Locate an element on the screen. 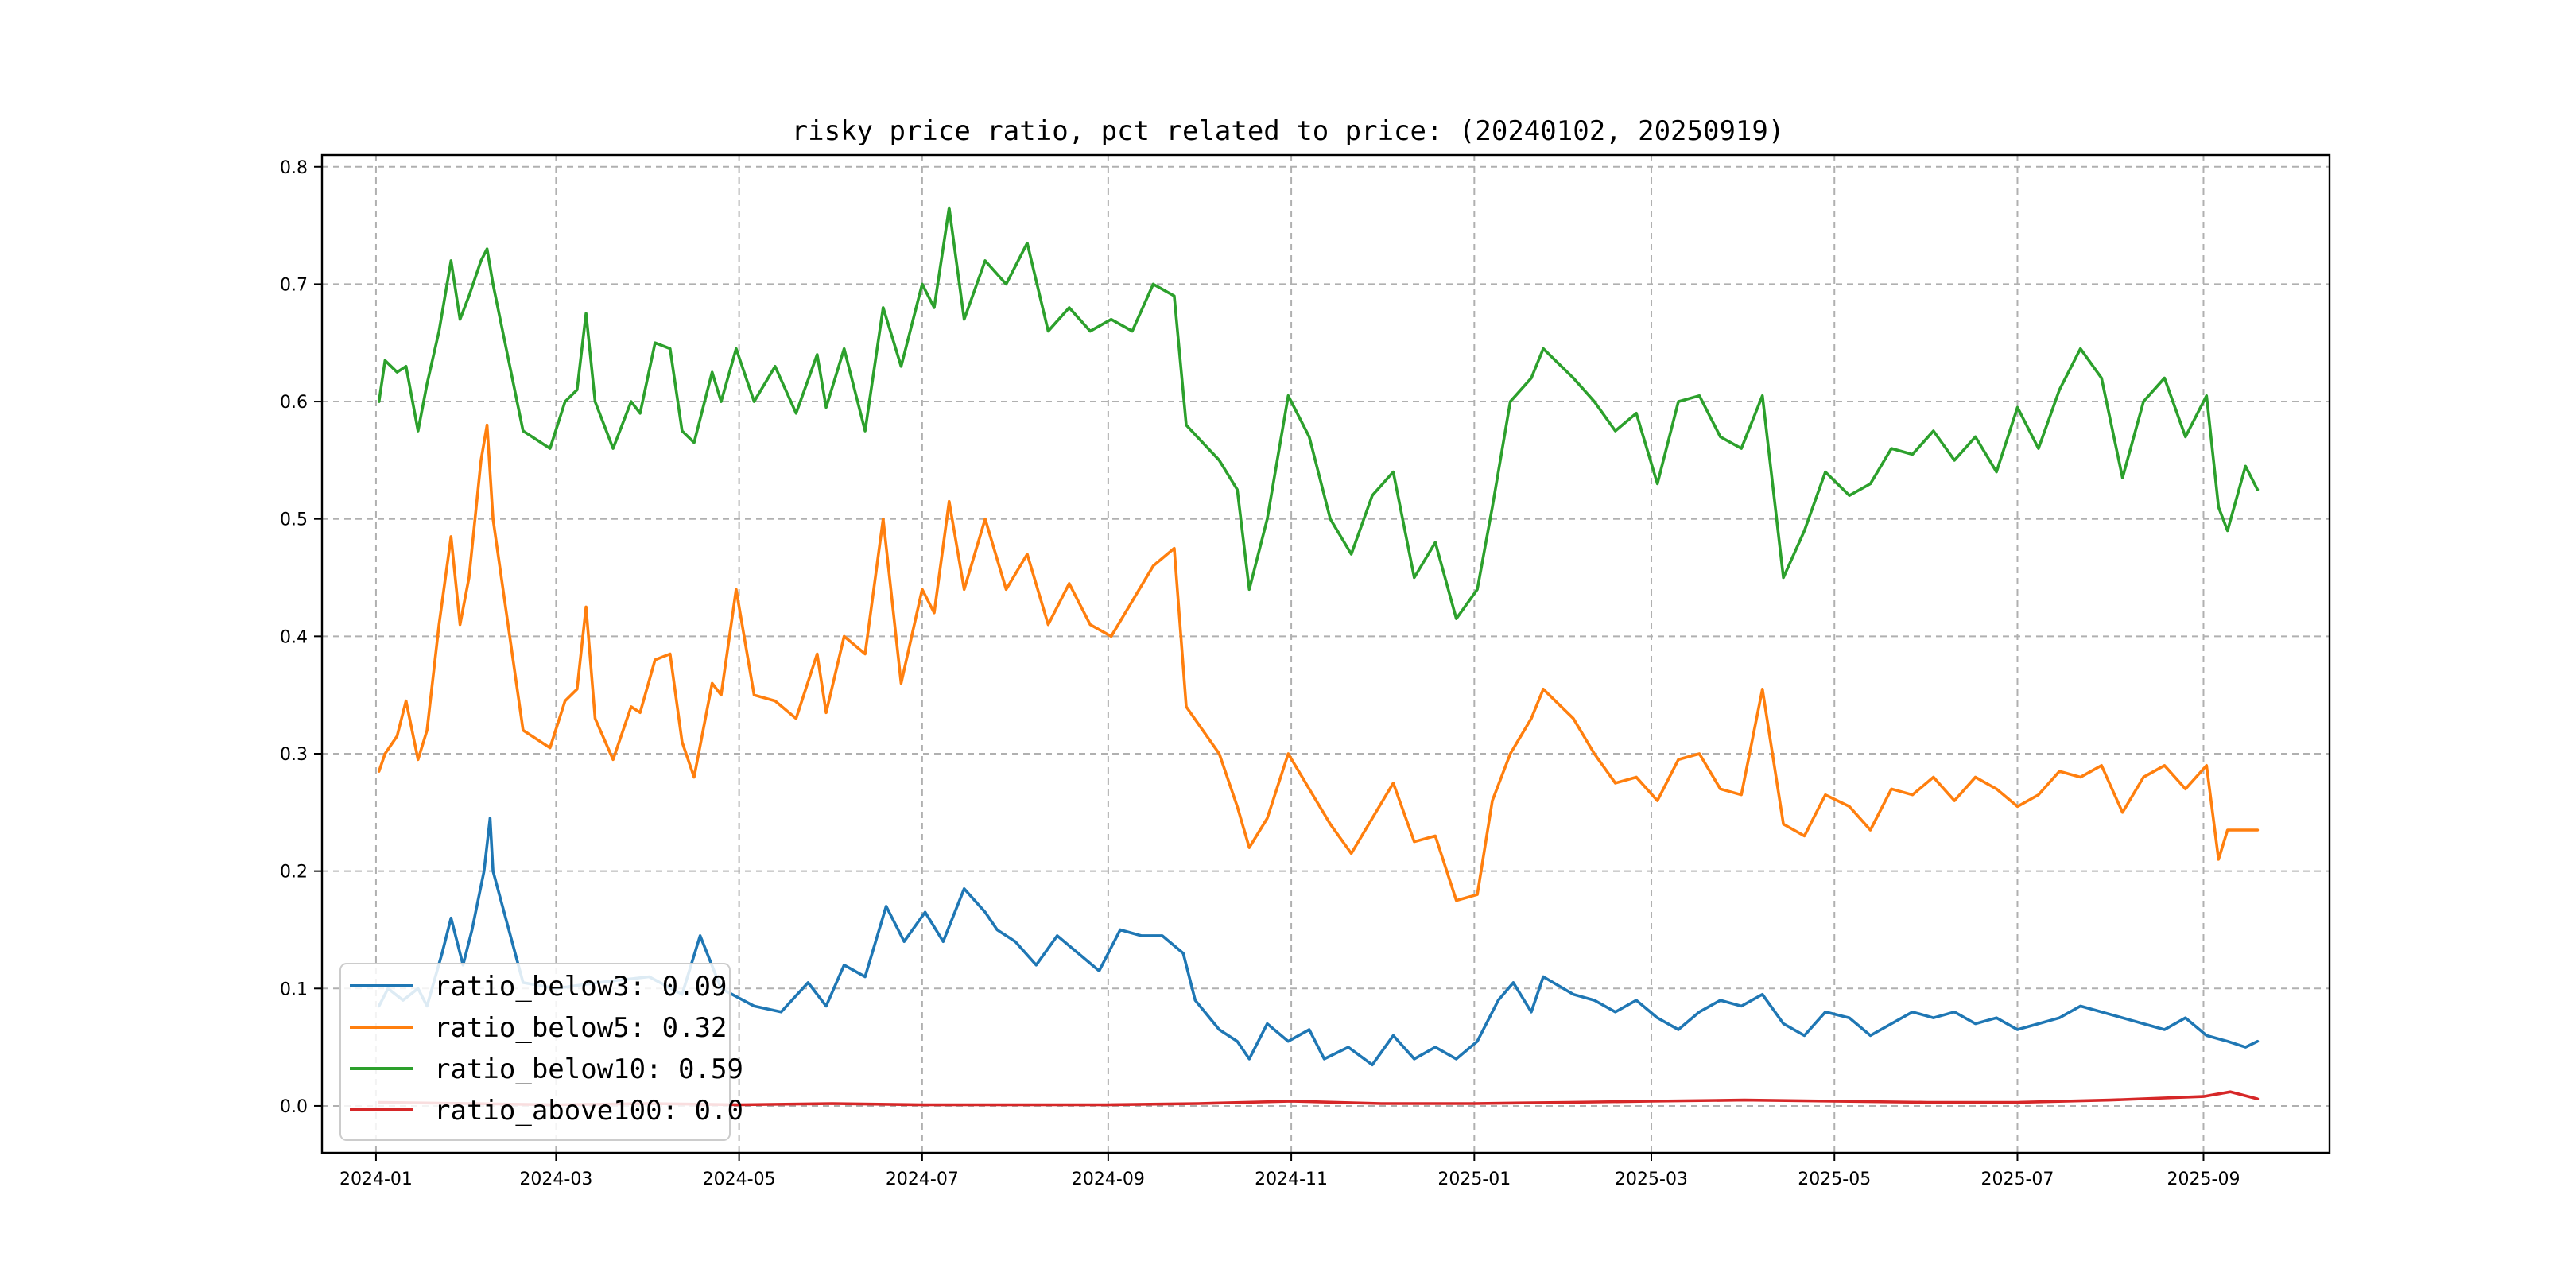  x-tick-label: 2025-03 is located at coordinates (1652, 1179).